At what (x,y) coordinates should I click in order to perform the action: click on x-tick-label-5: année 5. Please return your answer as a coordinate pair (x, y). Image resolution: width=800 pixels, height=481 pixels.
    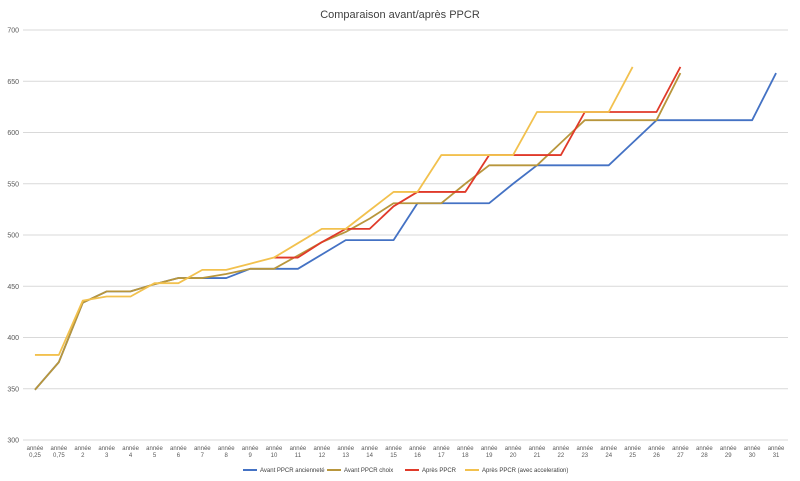
    Looking at the image, I should click on (154, 452).